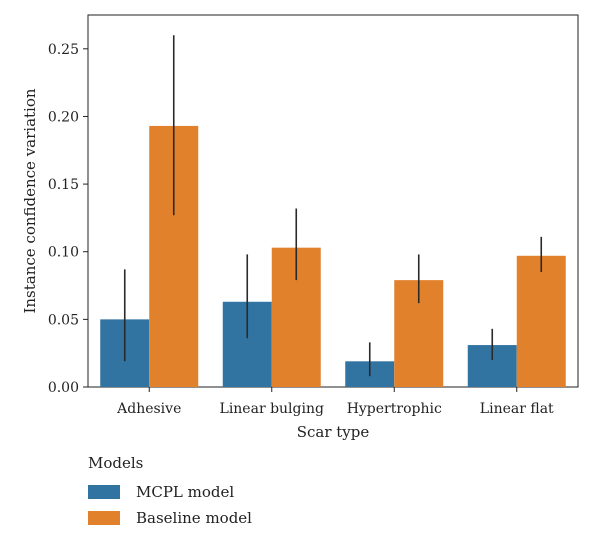 This screenshot has width=600, height=544. Describe the element at coordinates (194, 518) in the screenshot. I see `legend-label-baseline: Baseline model` at that location.